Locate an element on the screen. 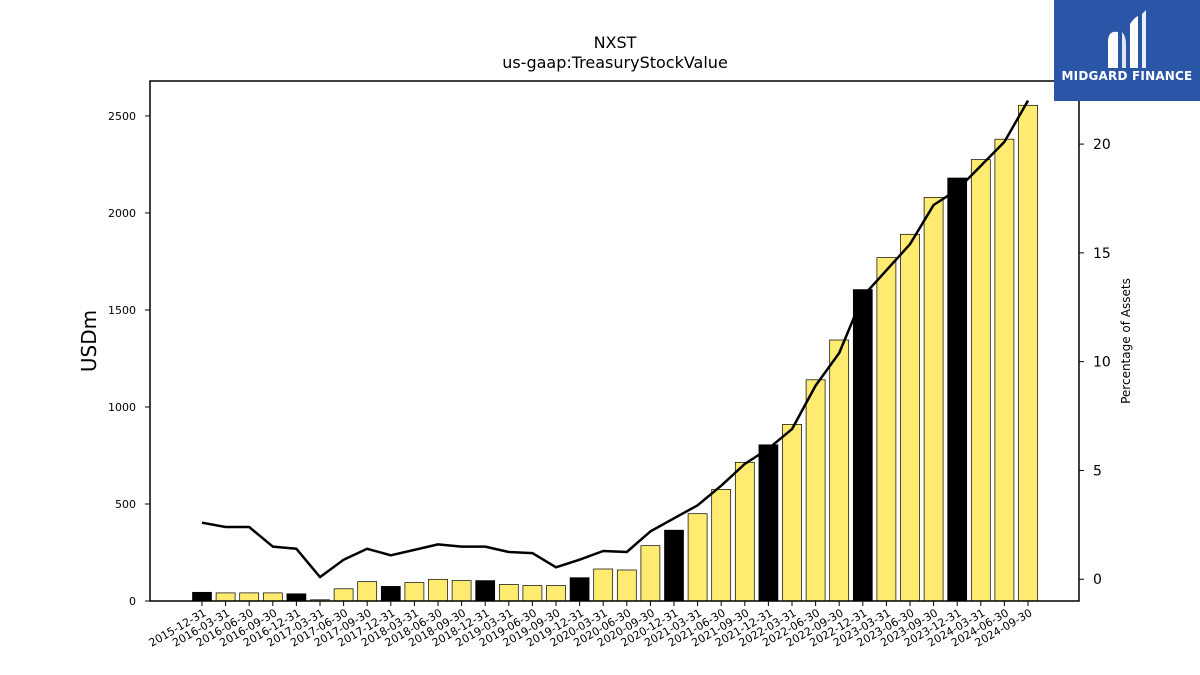 The height and width of the screenshot is (675, 1200). y2-tick-label: 0 is located at coordinates (1097, 580).